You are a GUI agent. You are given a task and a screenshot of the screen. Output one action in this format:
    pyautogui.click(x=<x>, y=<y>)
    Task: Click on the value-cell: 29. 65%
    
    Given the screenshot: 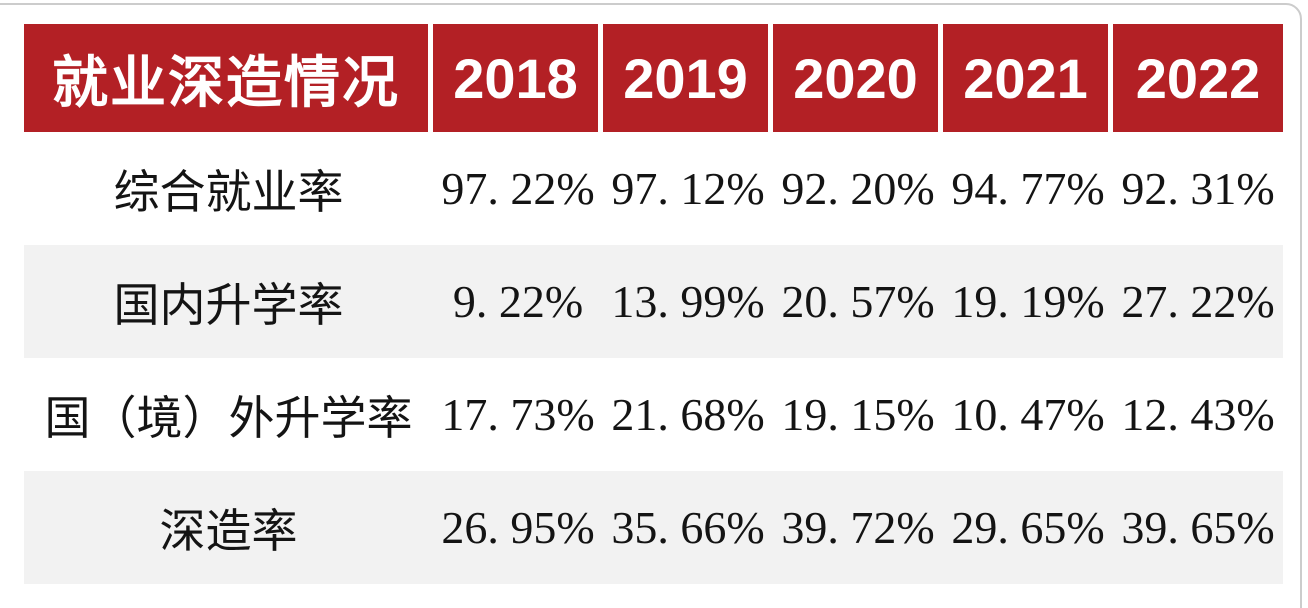 What is the action you would take?
    pyautogui.click(x=1028, y=527)
    